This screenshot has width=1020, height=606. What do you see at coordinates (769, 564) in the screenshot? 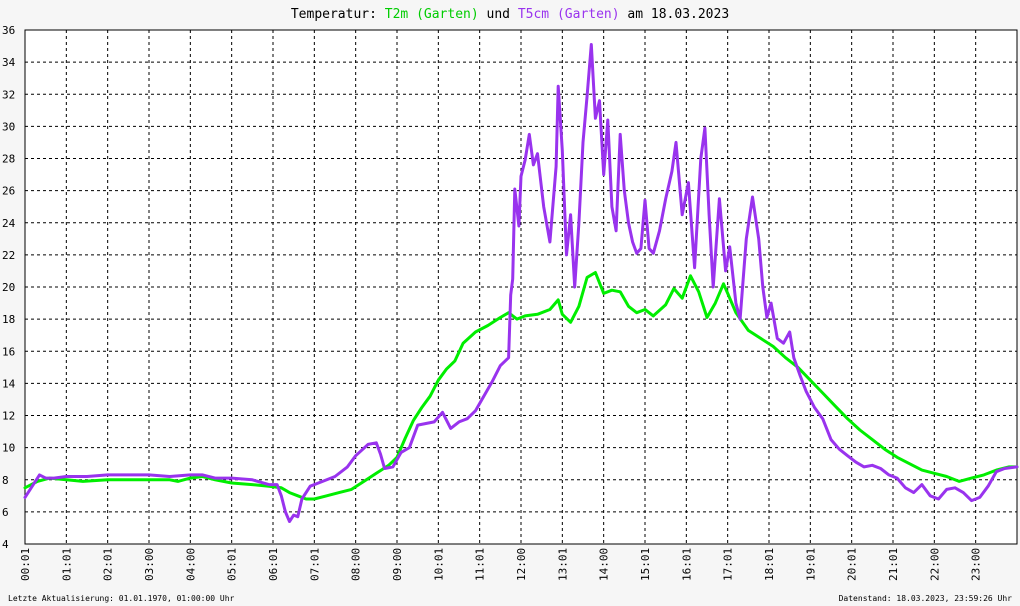
I see `x-tick-label: 18:01` at bounding box center [769, 564].